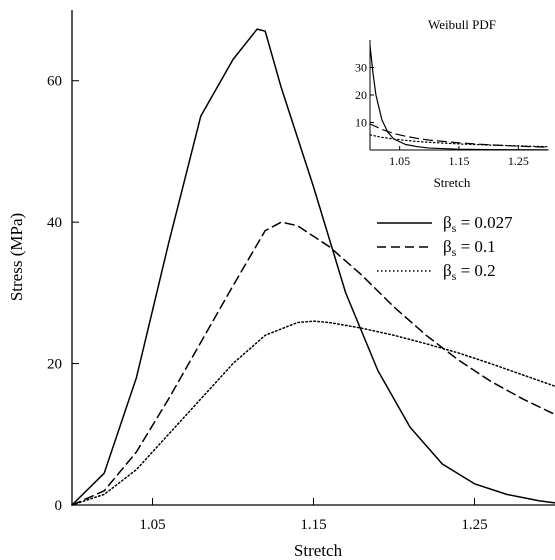 This screenshot has width=555, height=560. I want to click on main-y-tick-label: 0, so click(59, 506).